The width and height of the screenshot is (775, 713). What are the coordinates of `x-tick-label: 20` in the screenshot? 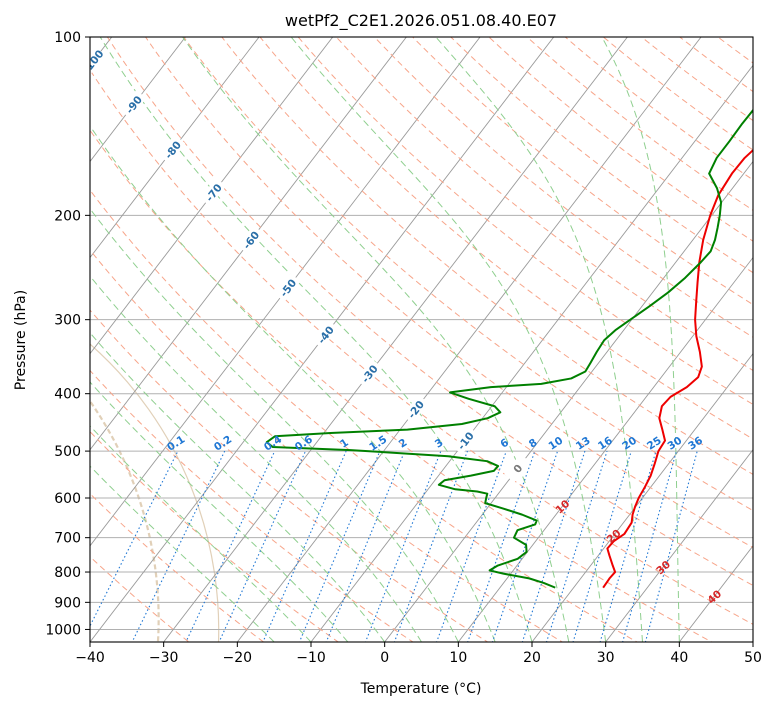 It's located at (532, 658).